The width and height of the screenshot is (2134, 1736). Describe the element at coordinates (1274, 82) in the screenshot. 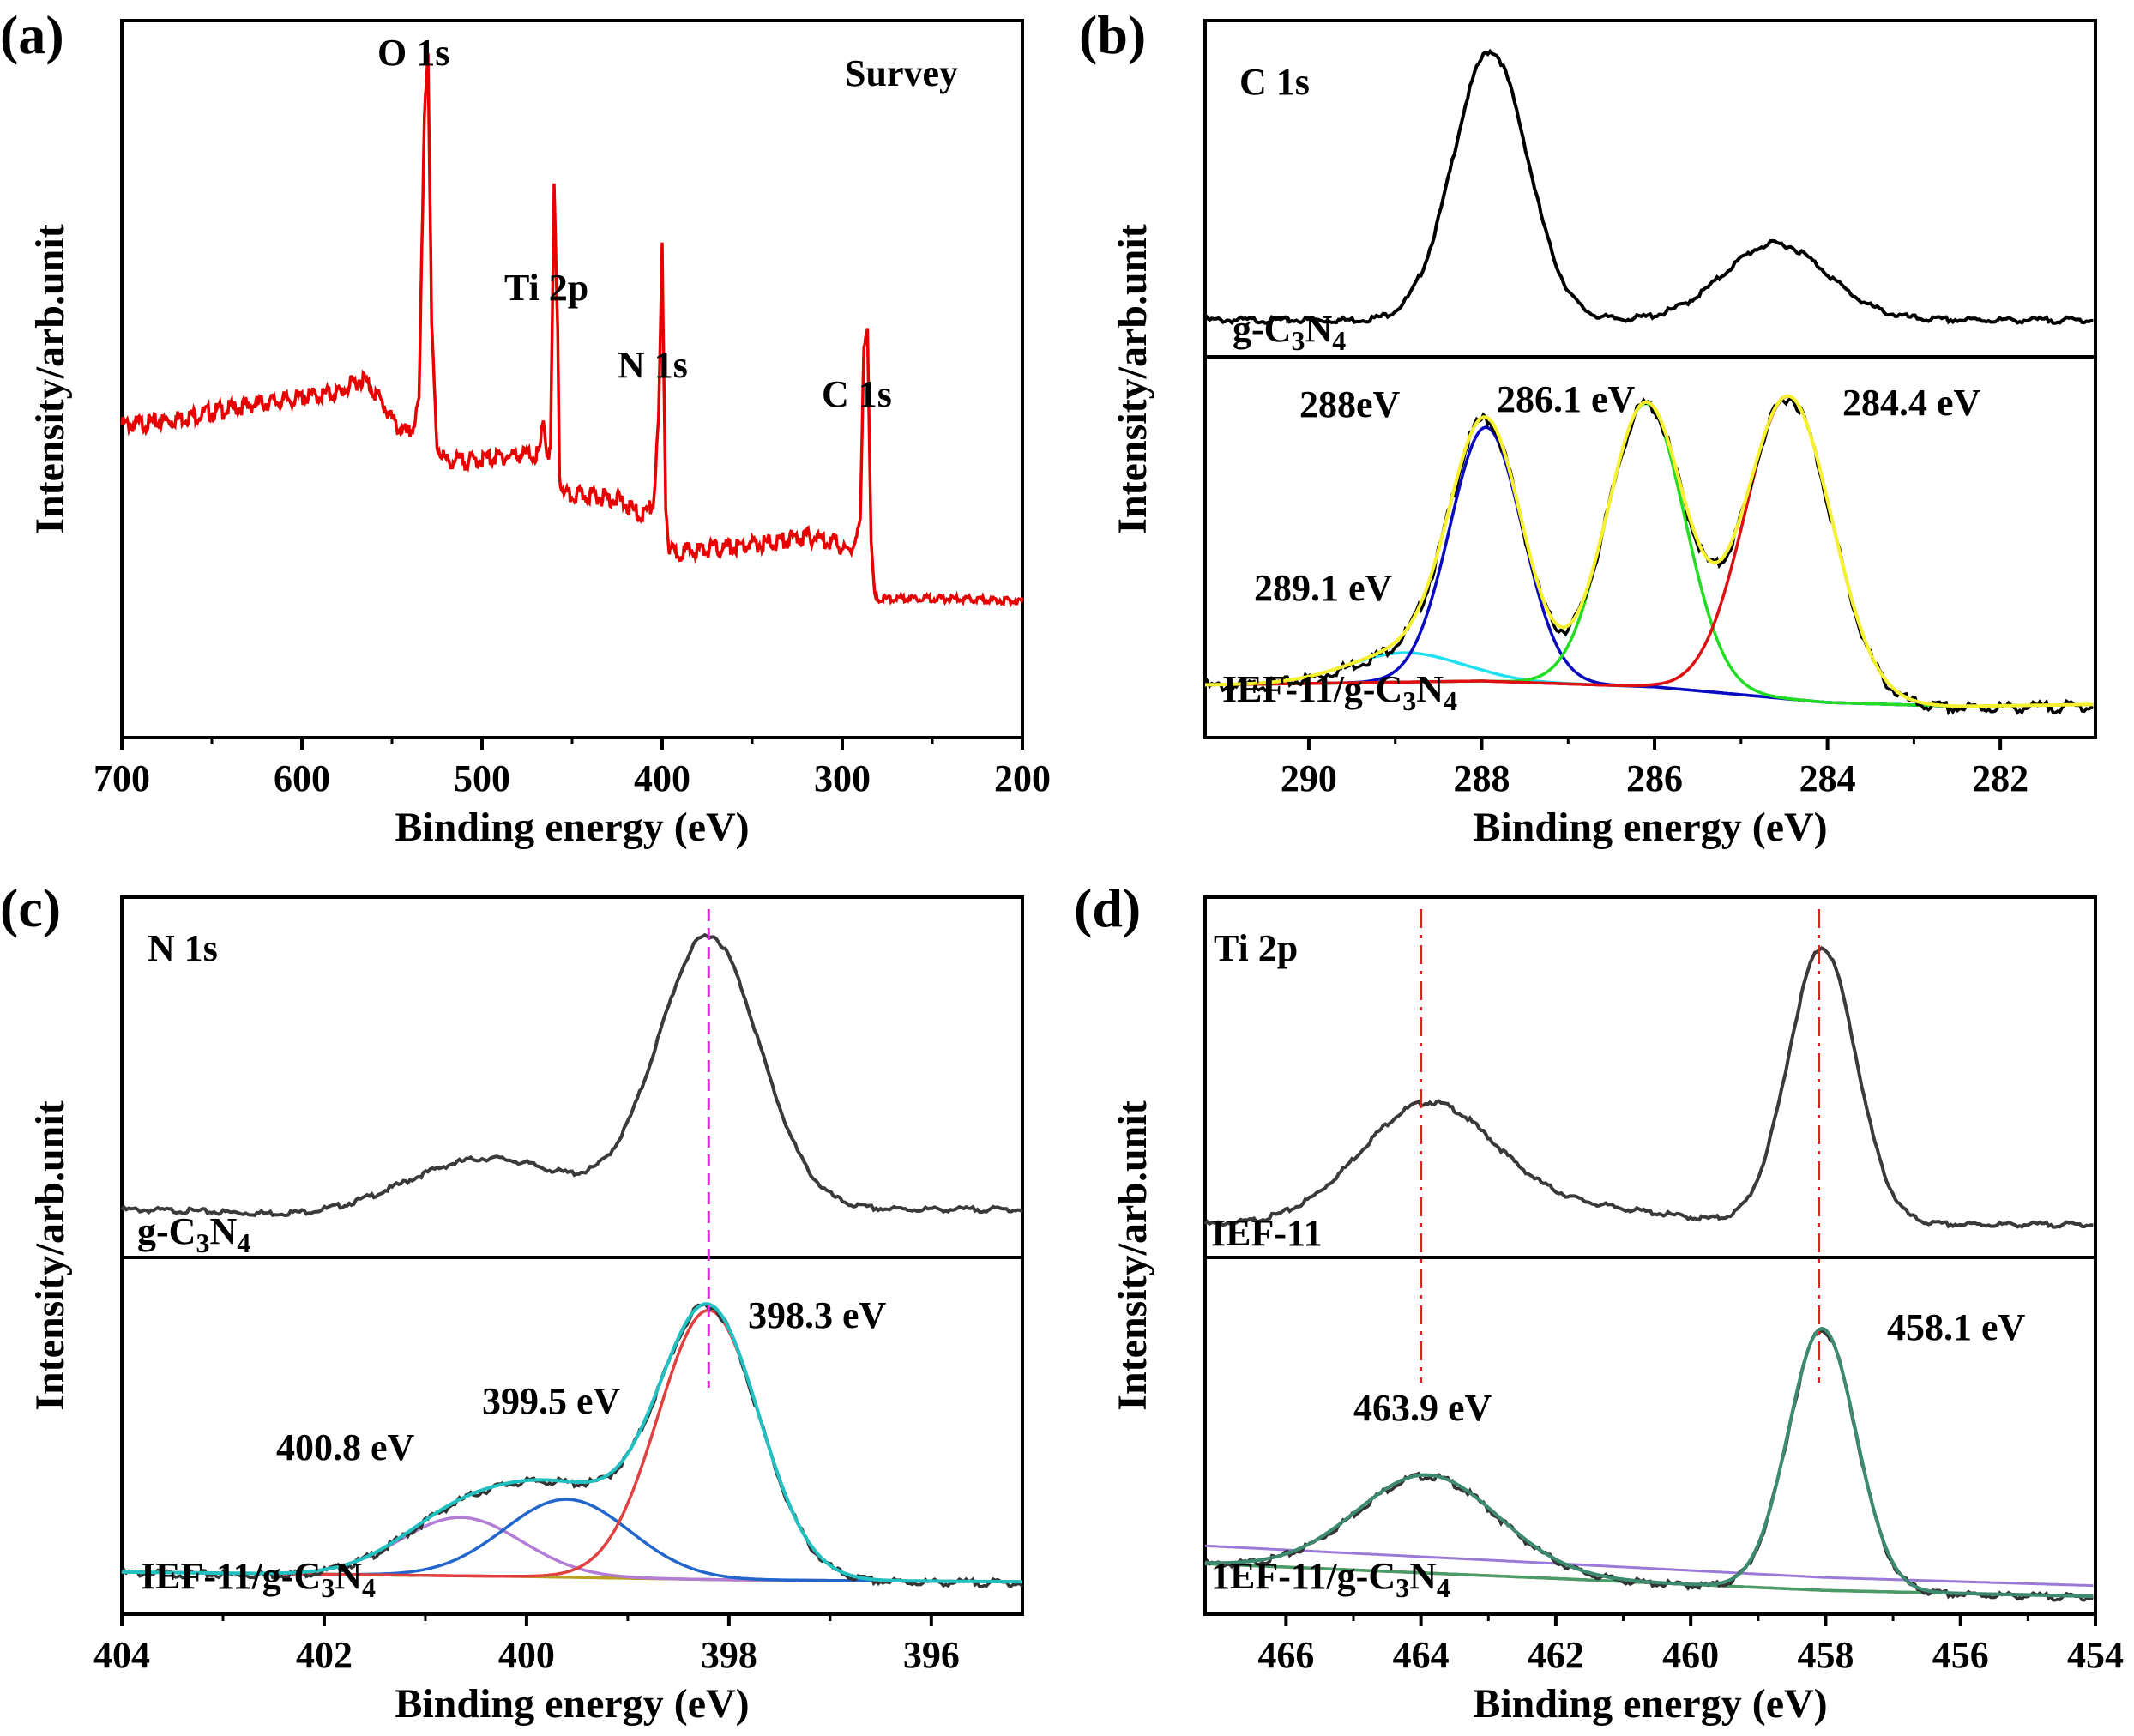

I see `panel-b-title: C 1s` at that location.